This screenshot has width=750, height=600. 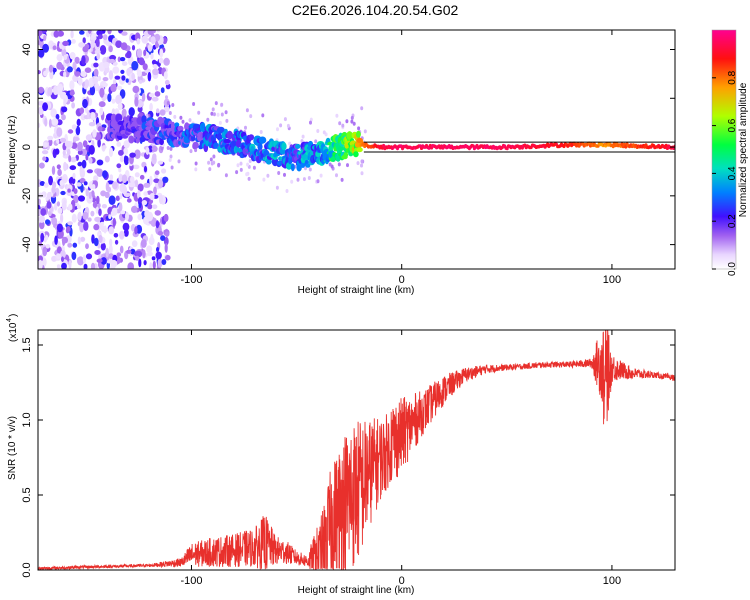 I want to click on colorbar-gradient, so click(x=724, y=149).